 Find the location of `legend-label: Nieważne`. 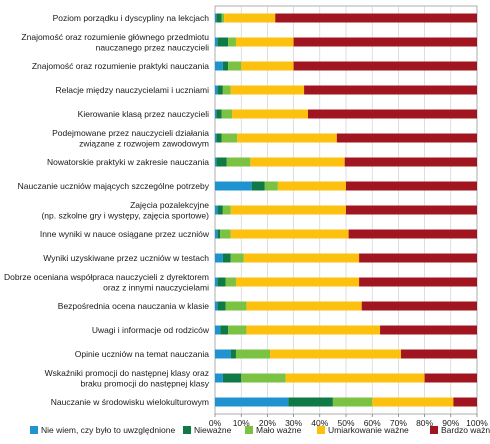

legend-label: Nieważne is located at coordinates (213, 430).